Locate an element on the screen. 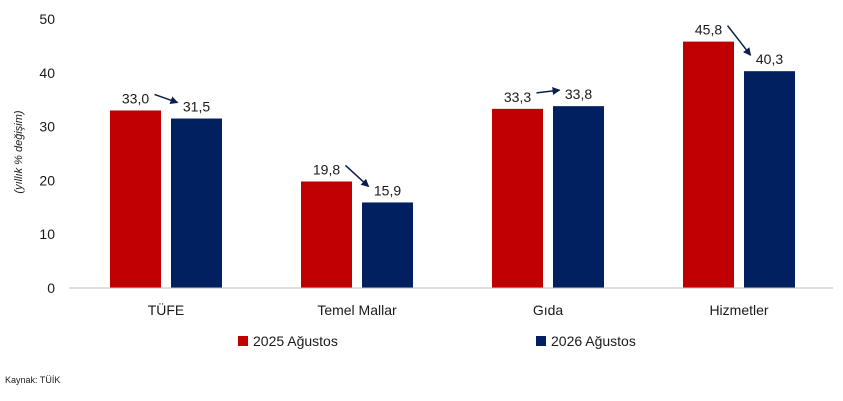 Image resolution: width=843 pixels, height=401 pixels. legend-swatch-2025 is located at coordinates (243, 341).